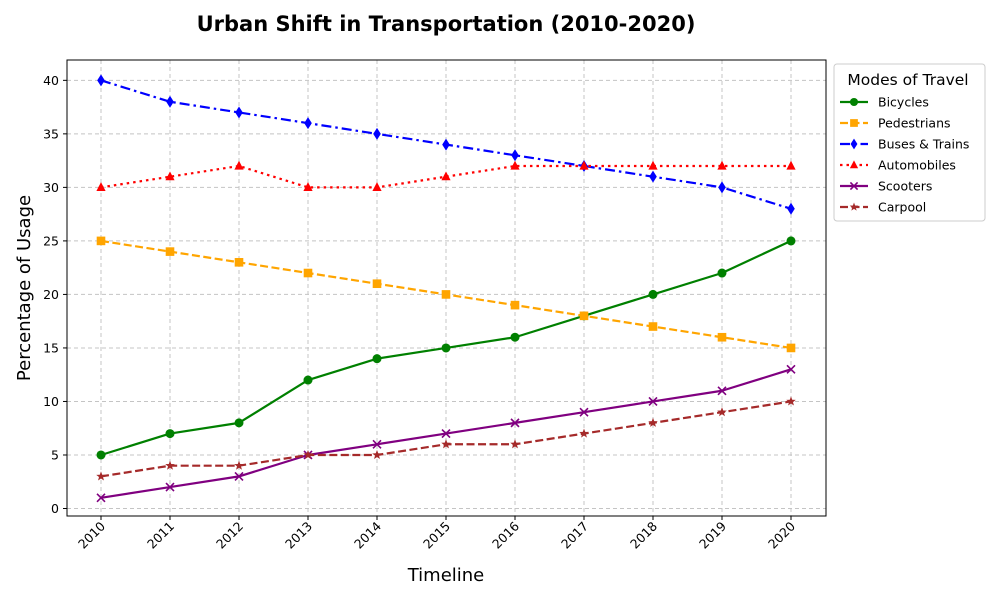  I want to click on legend-label-carpool: Carpool, so click(902, 207).